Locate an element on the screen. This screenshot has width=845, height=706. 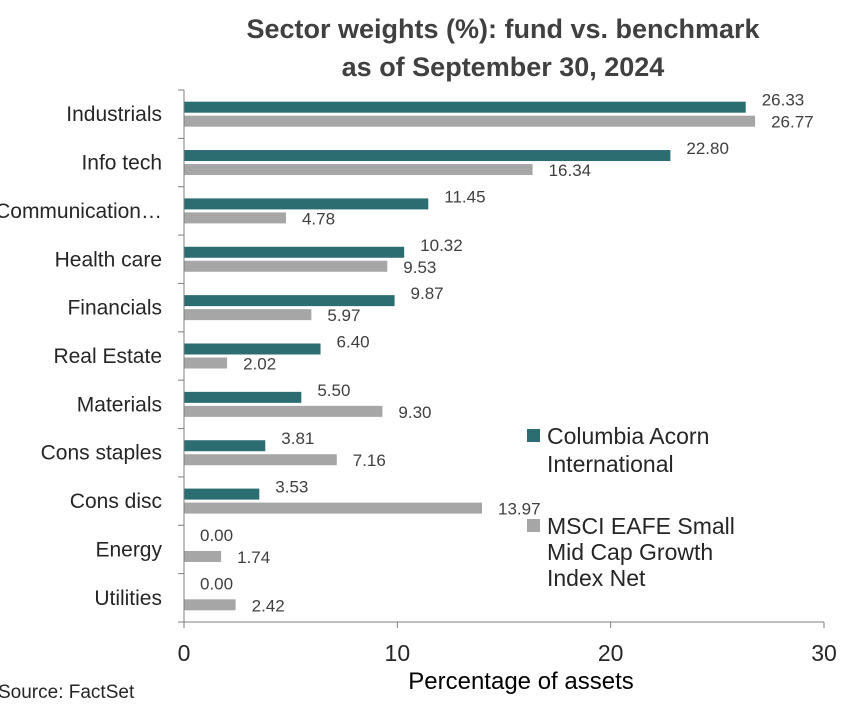
x-axis-label: Percentage of assets is located at coordinates (520, 681).